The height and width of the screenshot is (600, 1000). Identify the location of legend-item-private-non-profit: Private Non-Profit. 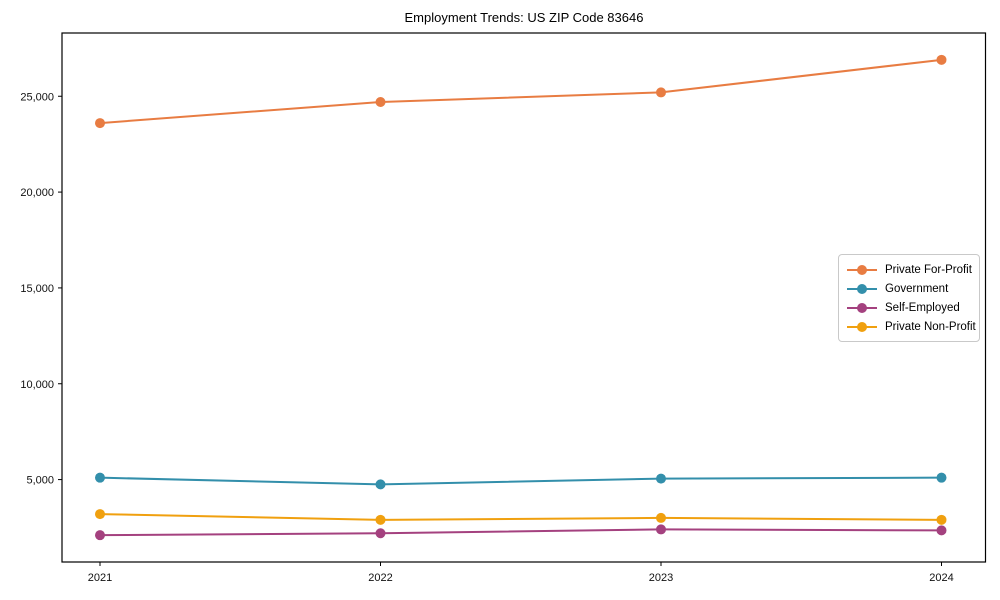
(911, 326).